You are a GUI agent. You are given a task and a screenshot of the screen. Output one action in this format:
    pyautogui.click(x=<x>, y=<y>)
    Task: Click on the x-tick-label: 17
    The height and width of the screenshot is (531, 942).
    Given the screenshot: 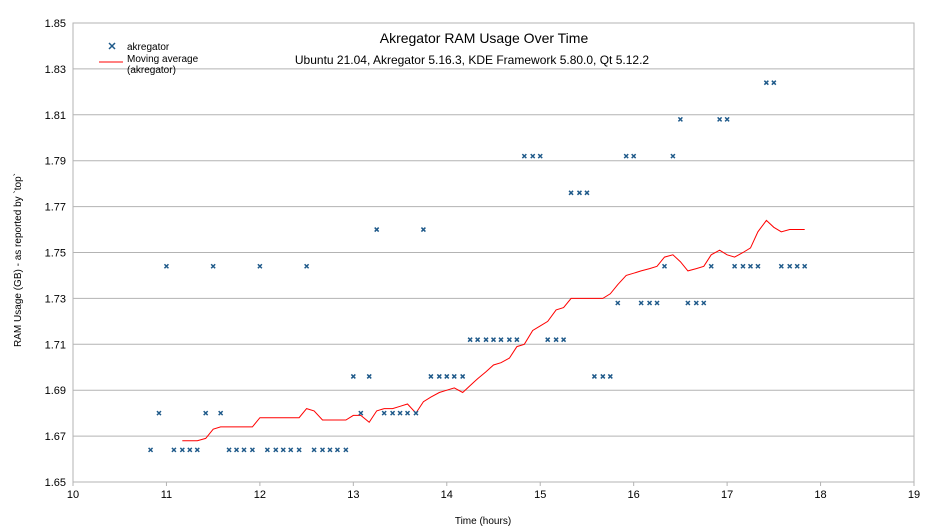 What is the action you would take?
    pyautogui.click(x=727, y=495)
    